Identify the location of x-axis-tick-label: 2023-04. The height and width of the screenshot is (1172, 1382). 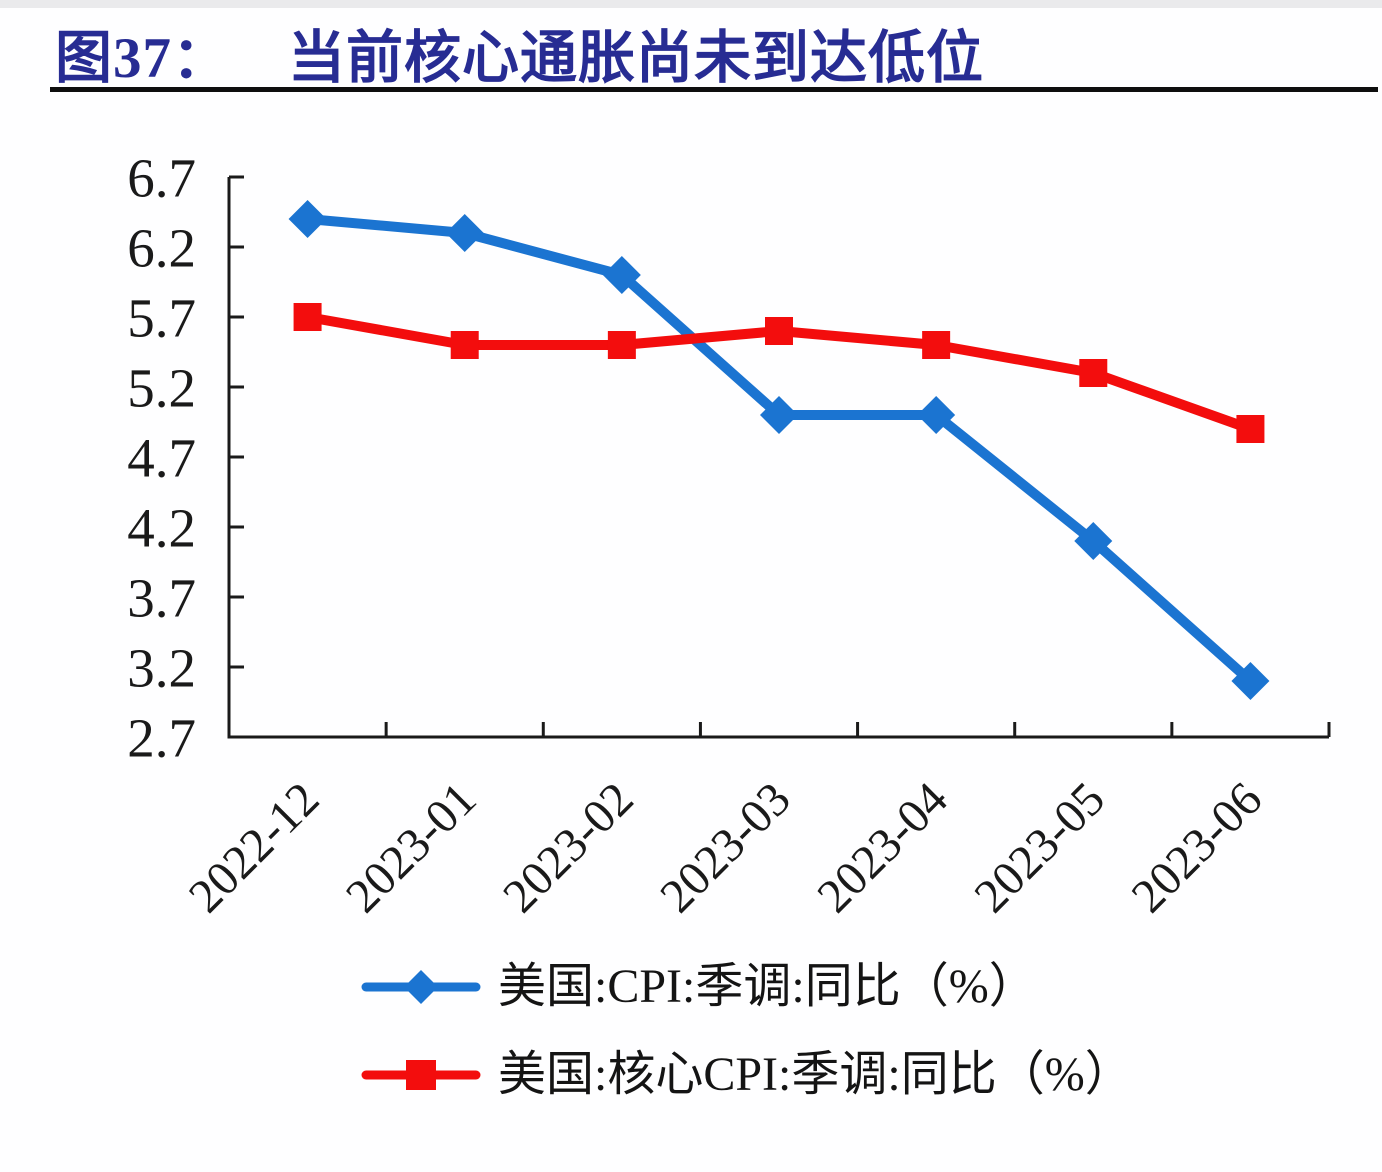
(882, 847).